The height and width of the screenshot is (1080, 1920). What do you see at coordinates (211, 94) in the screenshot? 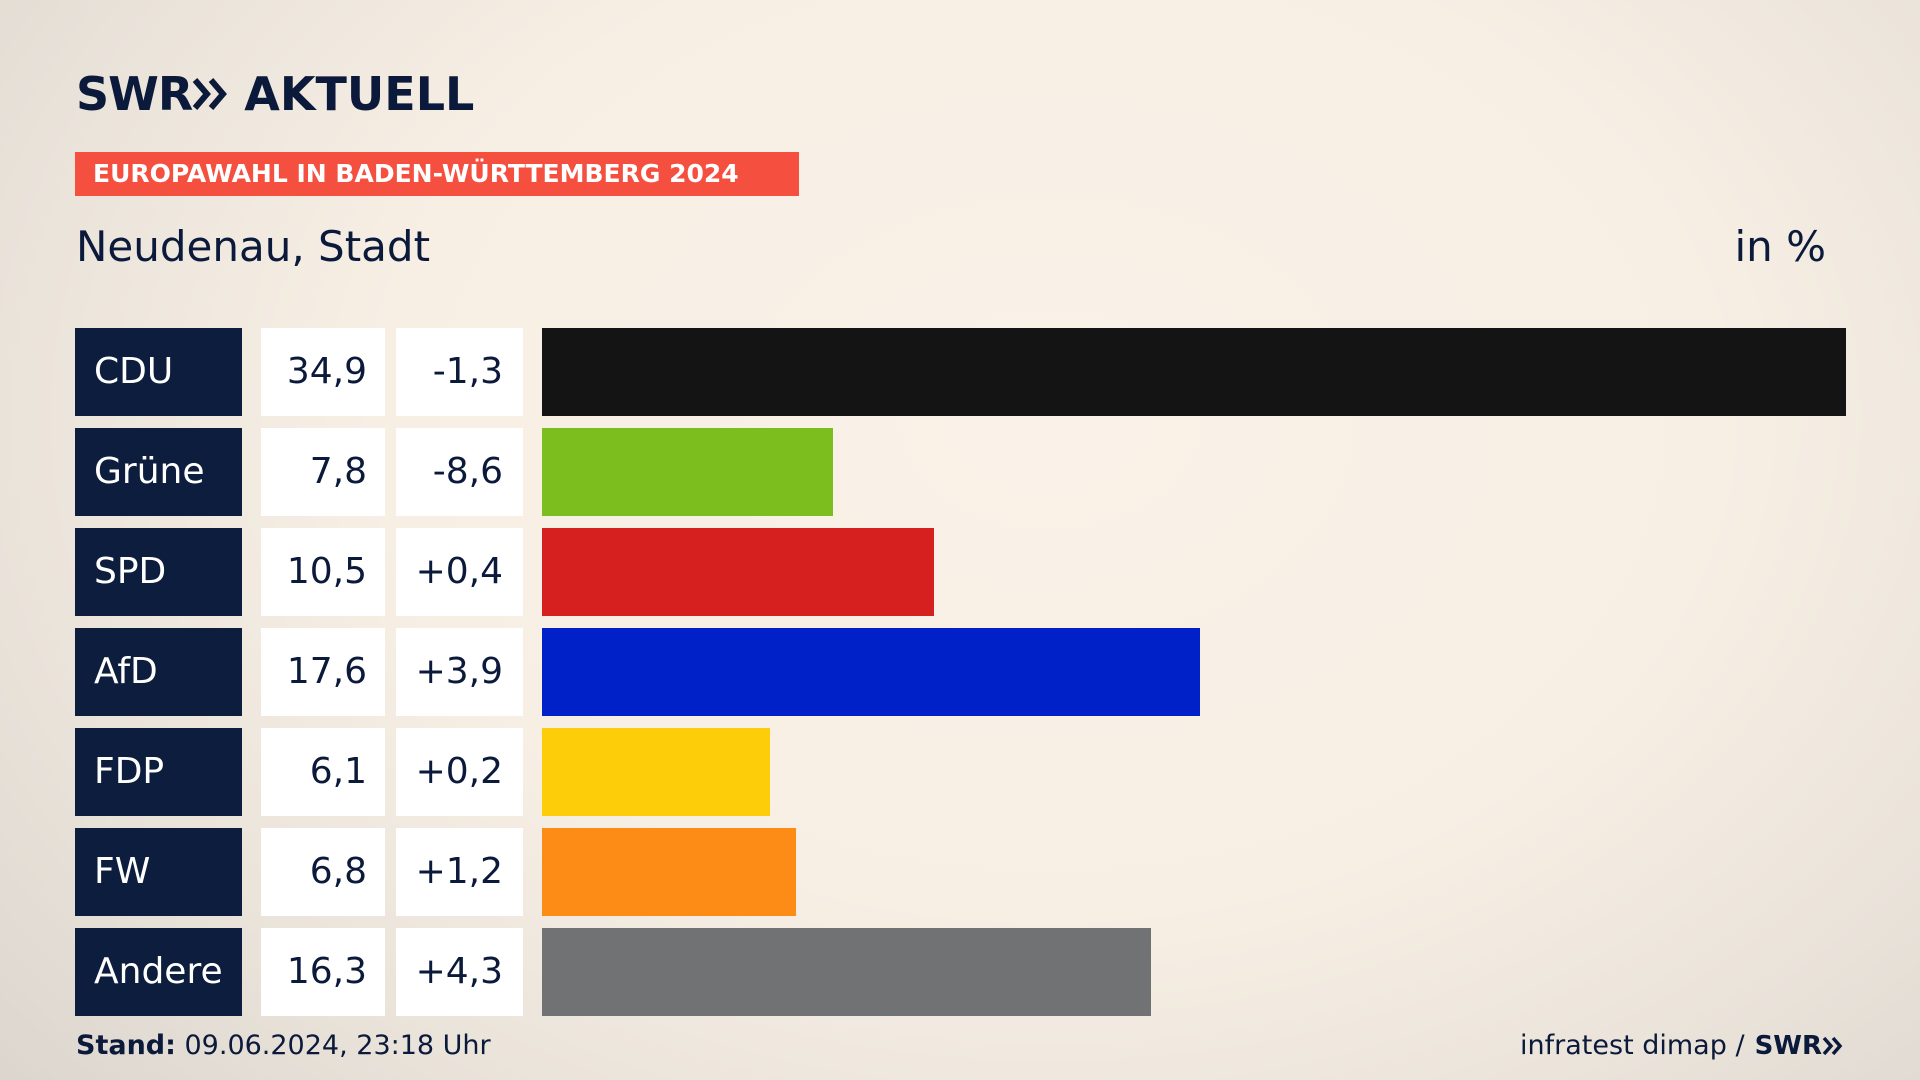
I see `double-chevron-icon` at bounding box center [211, 94].